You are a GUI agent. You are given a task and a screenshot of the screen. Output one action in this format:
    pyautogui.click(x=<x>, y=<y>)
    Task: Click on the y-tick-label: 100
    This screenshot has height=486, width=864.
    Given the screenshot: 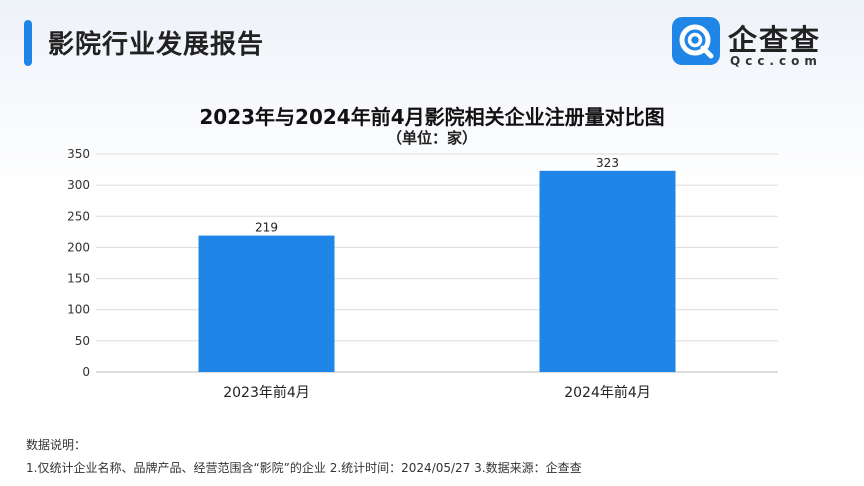 What is the action you would take?
    pyautogui.click(x=78, y=310)
    